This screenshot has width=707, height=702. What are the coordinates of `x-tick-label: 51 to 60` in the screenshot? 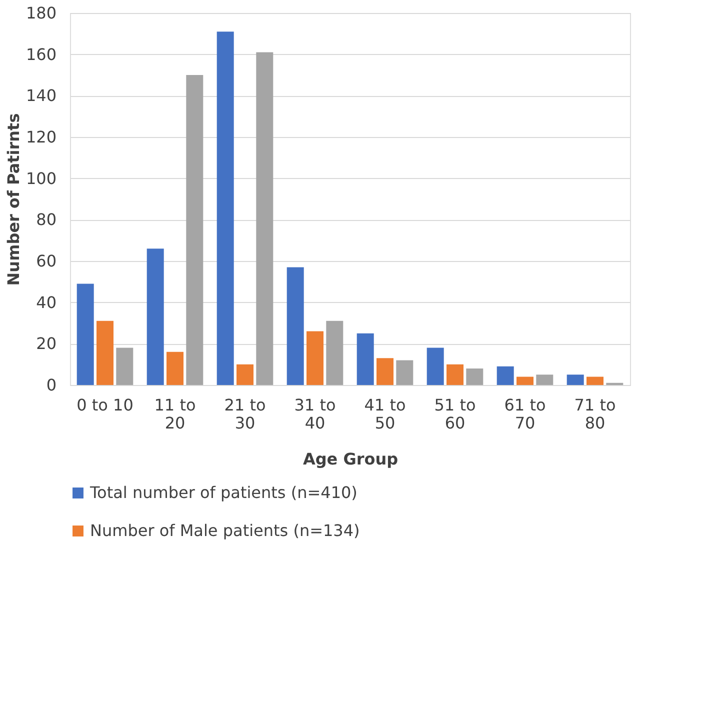 It's located at (455, 414).